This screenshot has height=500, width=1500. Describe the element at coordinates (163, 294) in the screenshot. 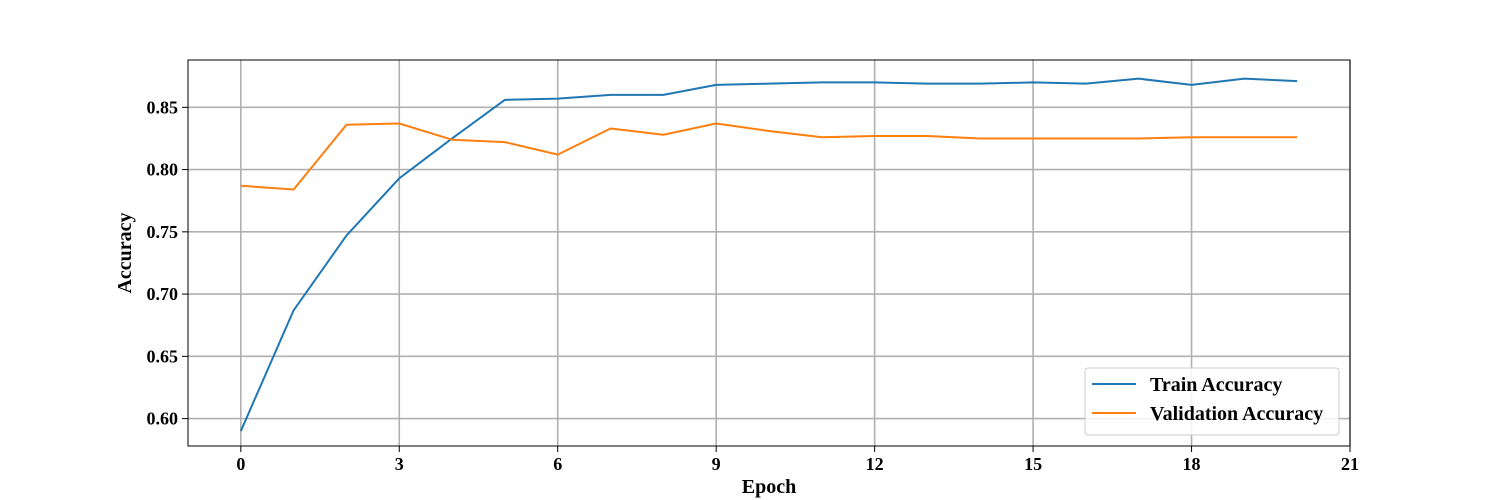

I see `y-tick-label: 0.70` at that location.